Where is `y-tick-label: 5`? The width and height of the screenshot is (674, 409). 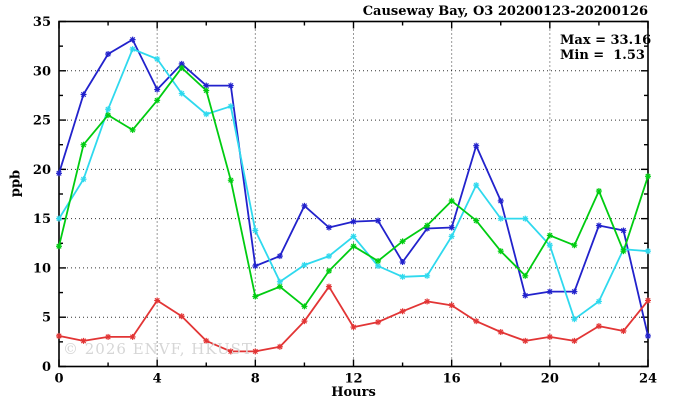 y-tick-label: 5 is located at coordinates (46, 318).